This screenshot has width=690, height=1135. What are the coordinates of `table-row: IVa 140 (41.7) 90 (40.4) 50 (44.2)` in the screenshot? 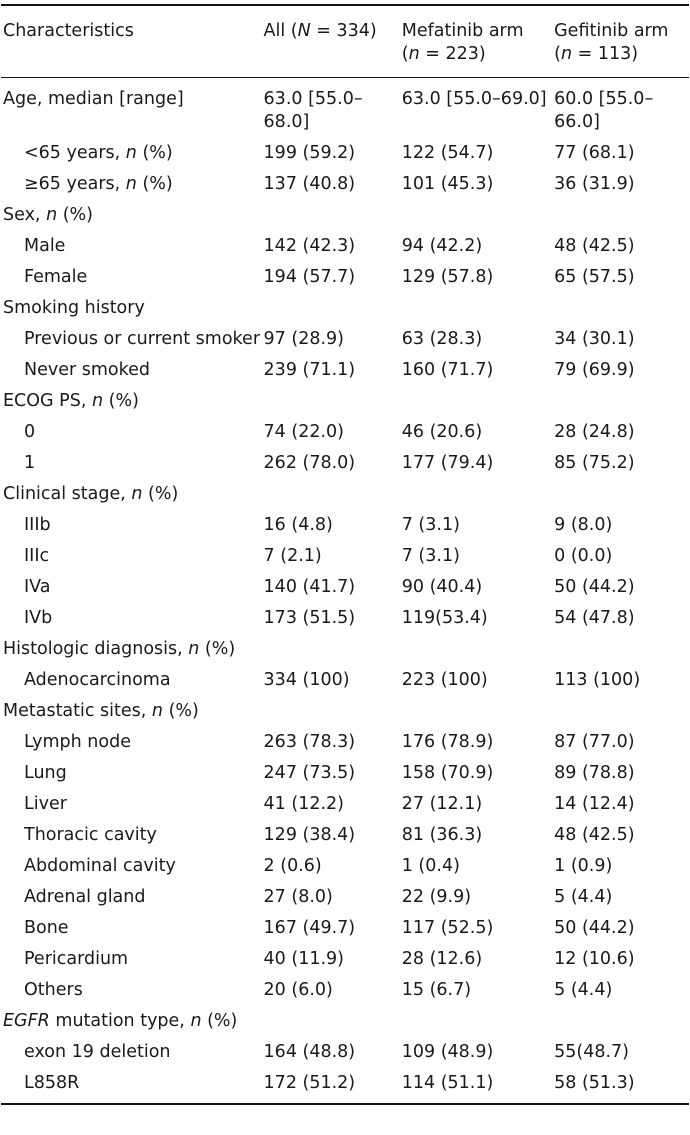 It's located at (345, 587).